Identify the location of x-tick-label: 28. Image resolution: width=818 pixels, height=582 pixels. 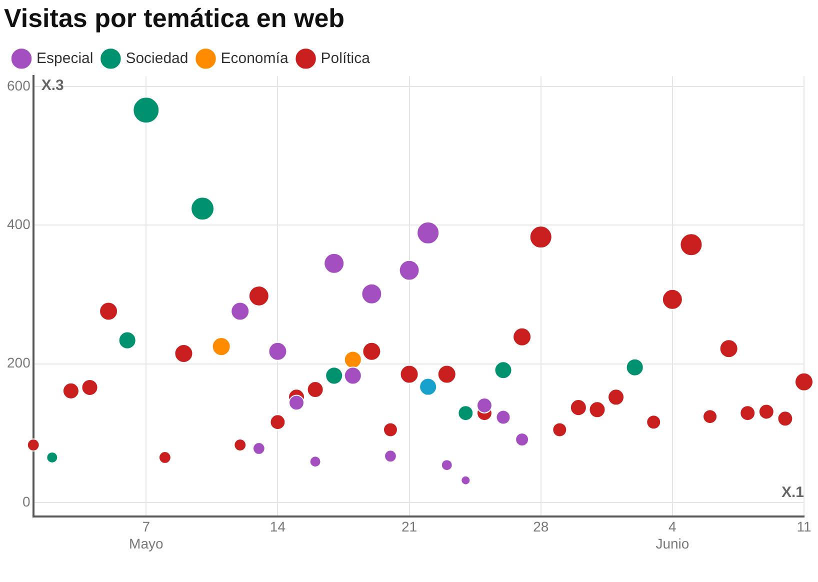
(541, 526).